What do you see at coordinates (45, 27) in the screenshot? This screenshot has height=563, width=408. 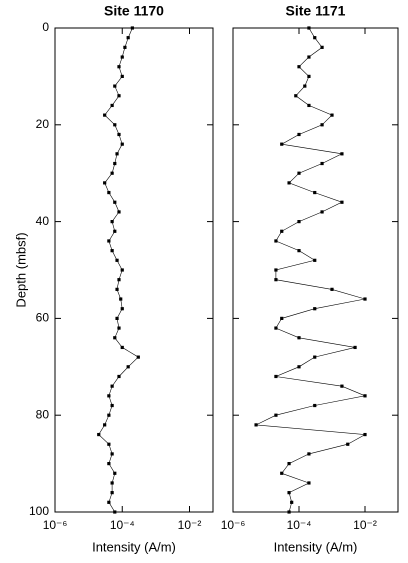 I see `y-tick-label: 0` at bounding box center [45, 27].